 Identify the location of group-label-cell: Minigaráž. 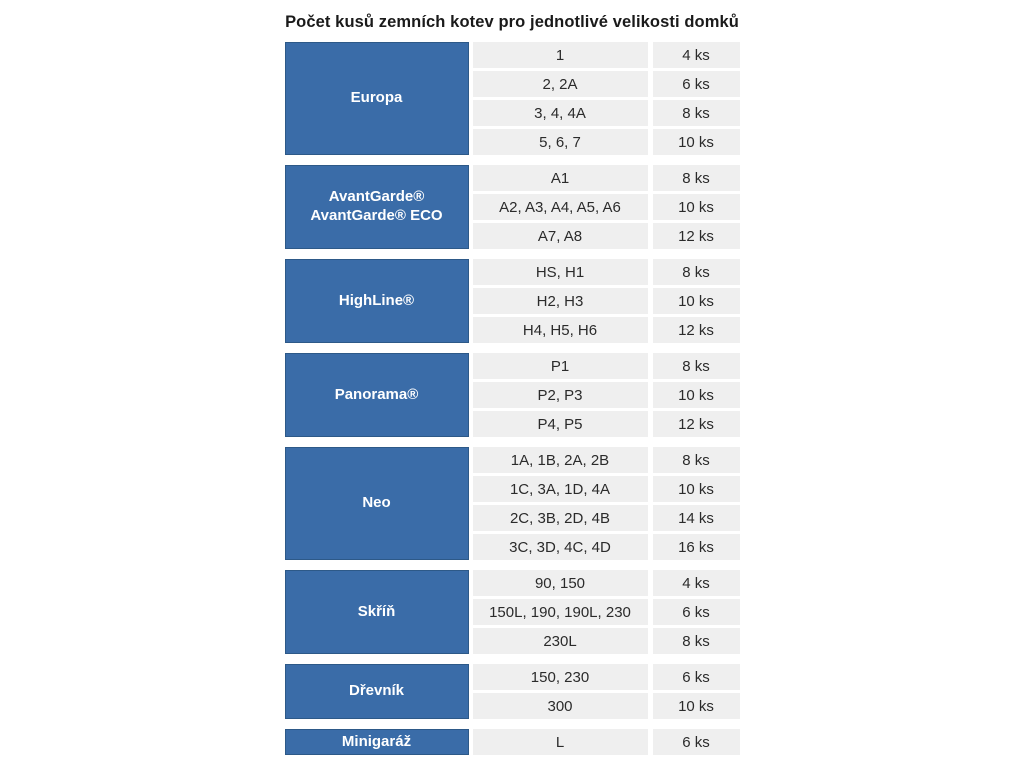
(376, 742).